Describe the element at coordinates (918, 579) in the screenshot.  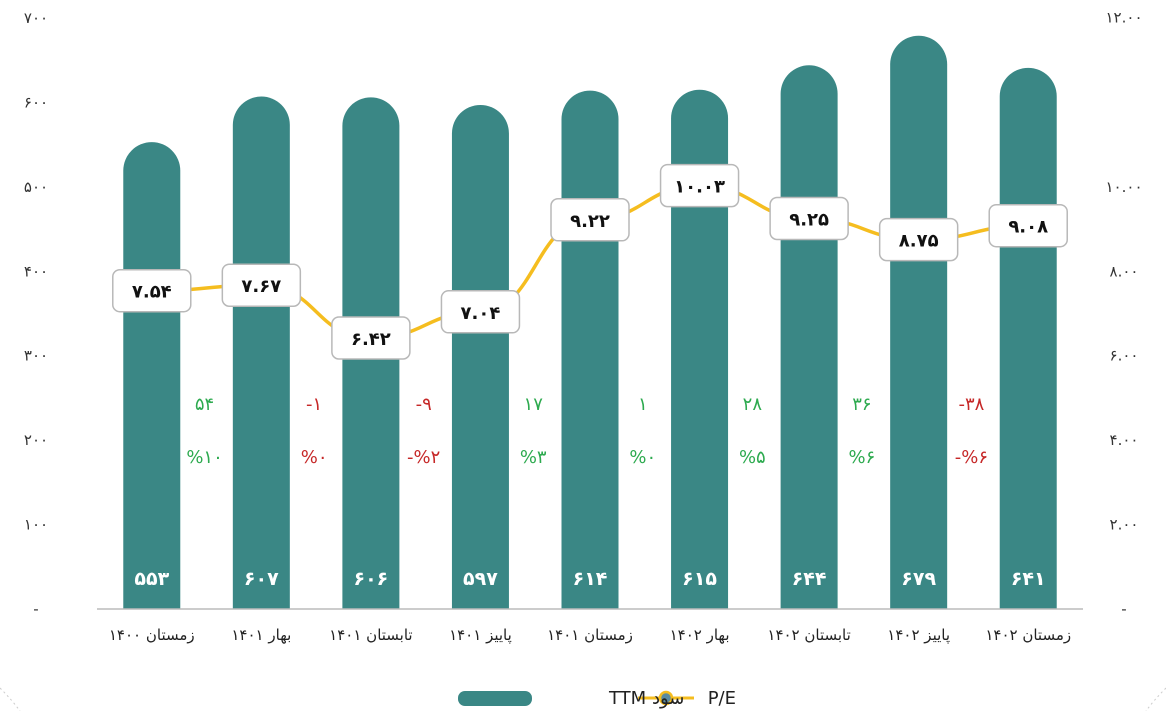
I see `bar-value-label: ۶۷۹` at that location.